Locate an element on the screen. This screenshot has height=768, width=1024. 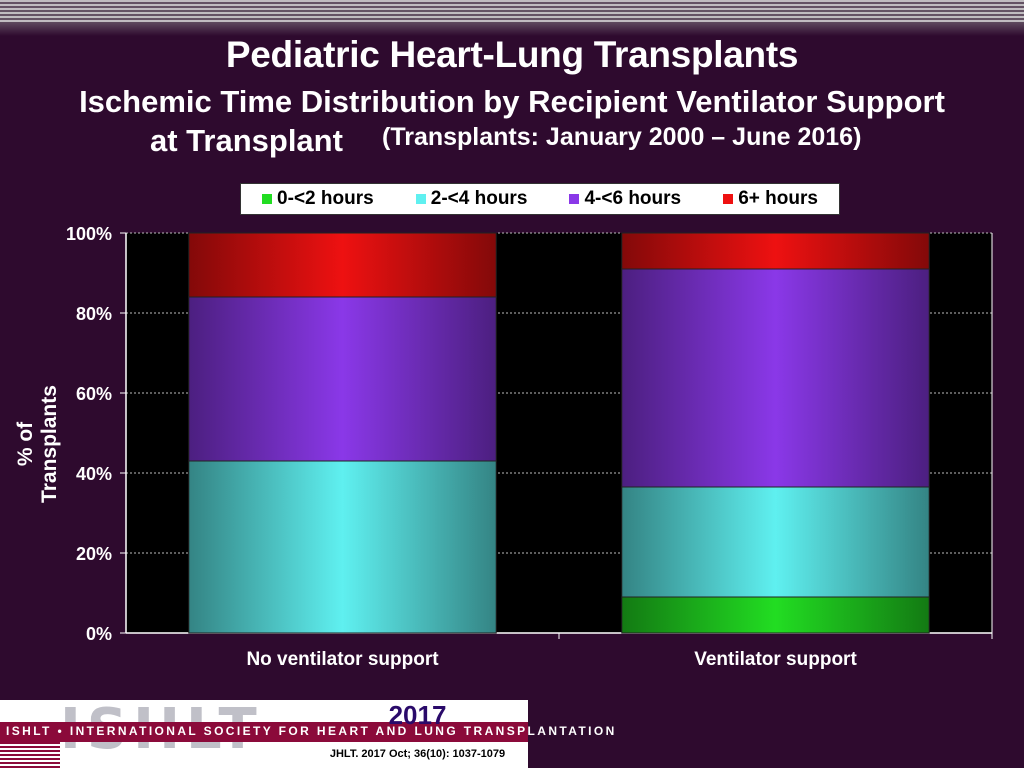
y-tick-label: 20% is located at coordinates (94, 554).